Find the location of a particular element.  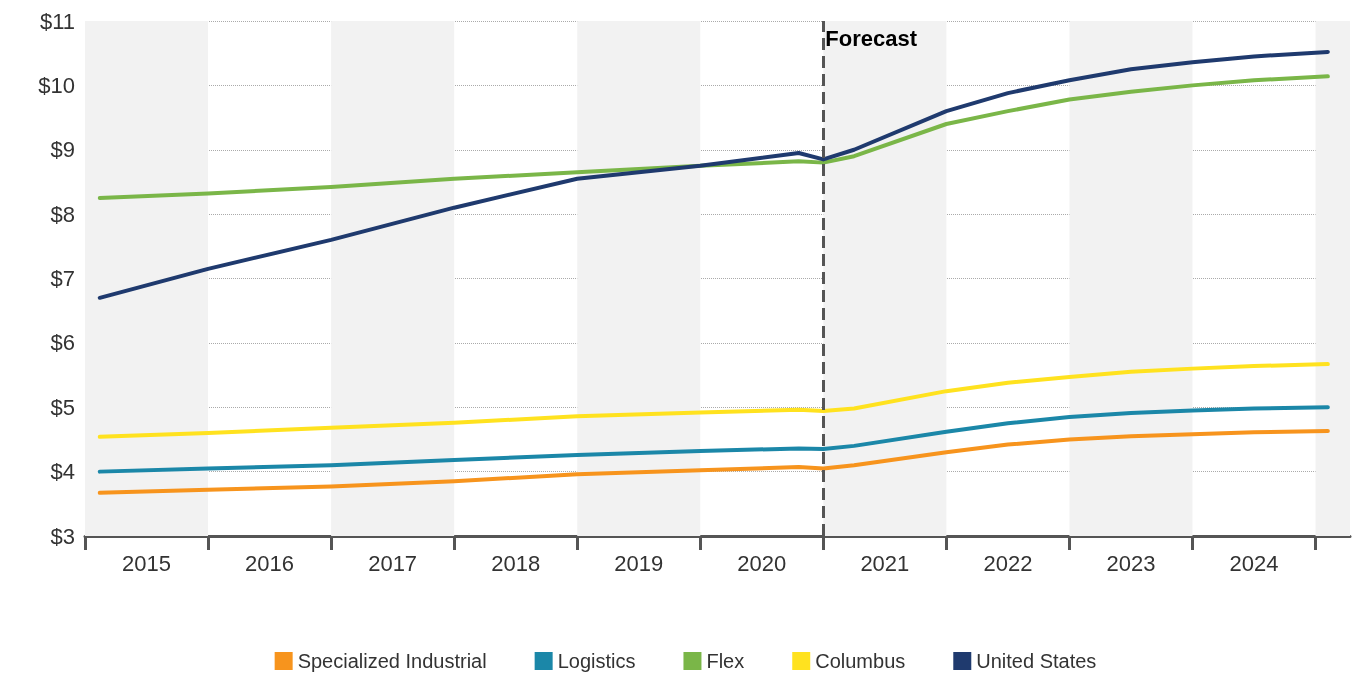

x-tick-label: 2022 is located at coordinates (1008, 563).